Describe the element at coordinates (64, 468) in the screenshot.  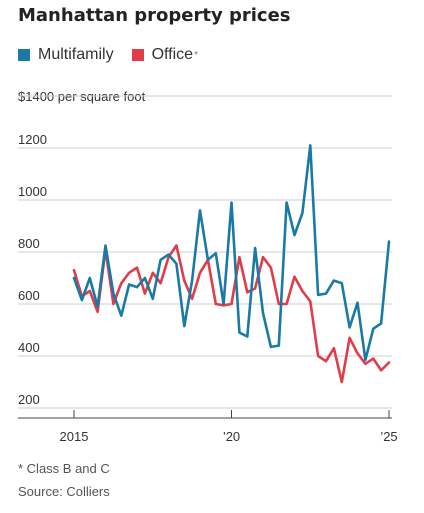
I see `footnote: * Class B and C` at that location.